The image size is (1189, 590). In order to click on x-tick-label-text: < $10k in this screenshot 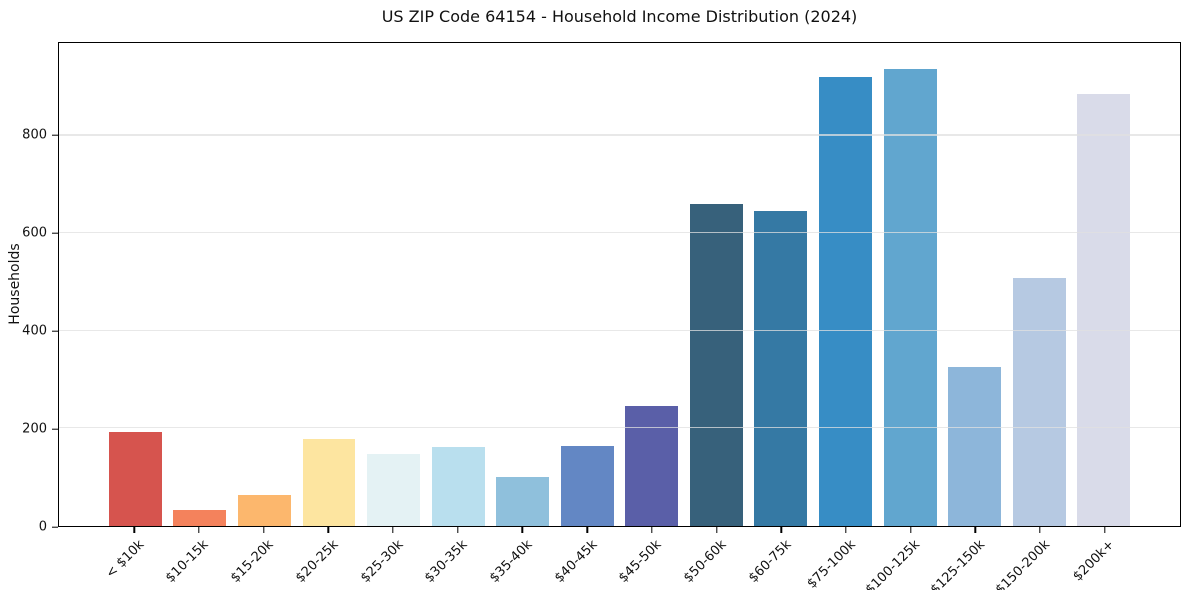, I will do `click(125, 559)`.